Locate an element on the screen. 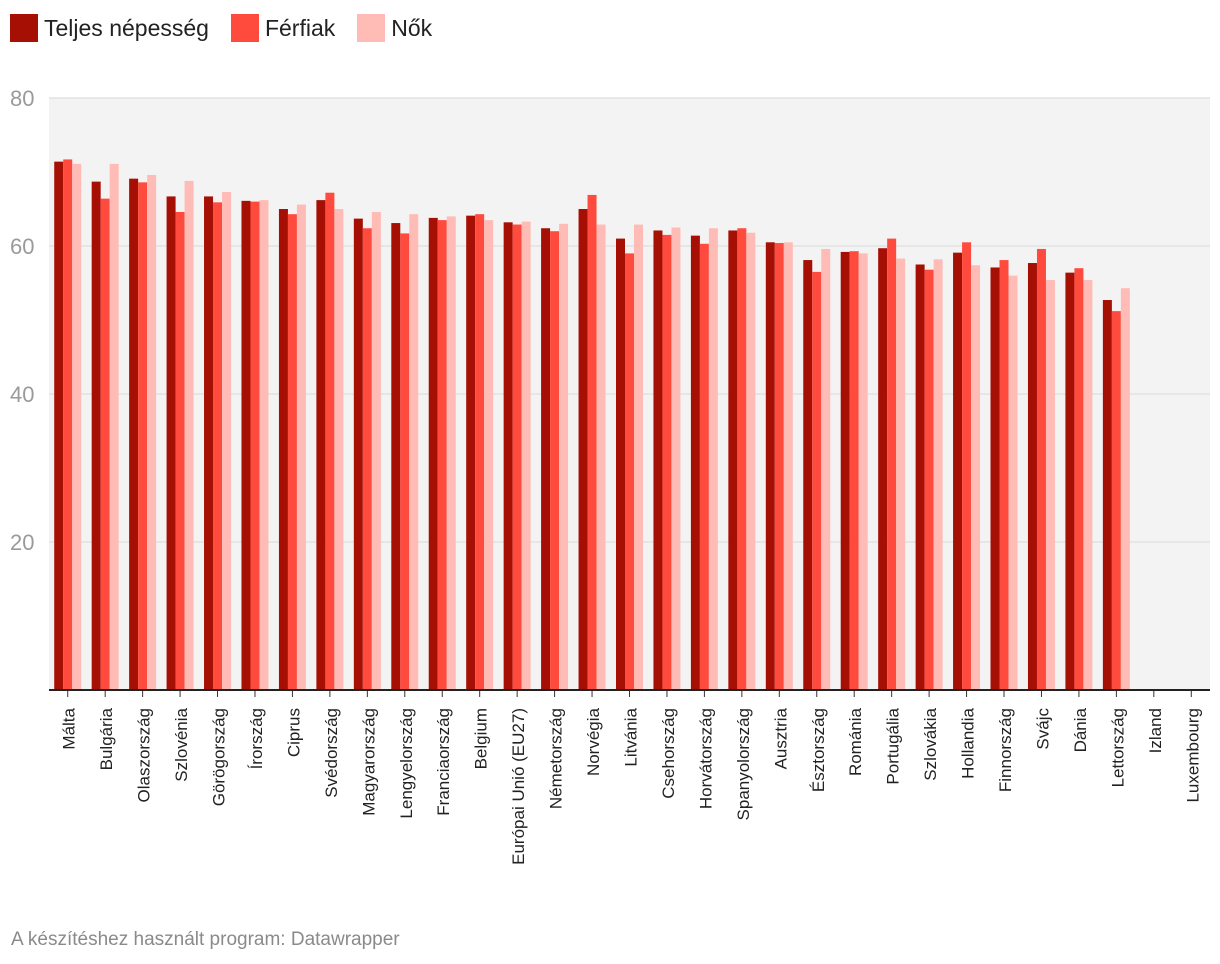 Image resolution: width=1220 pixels, height=964 pixels. x-tick-label: Románia is located at coordinates (855, 741).